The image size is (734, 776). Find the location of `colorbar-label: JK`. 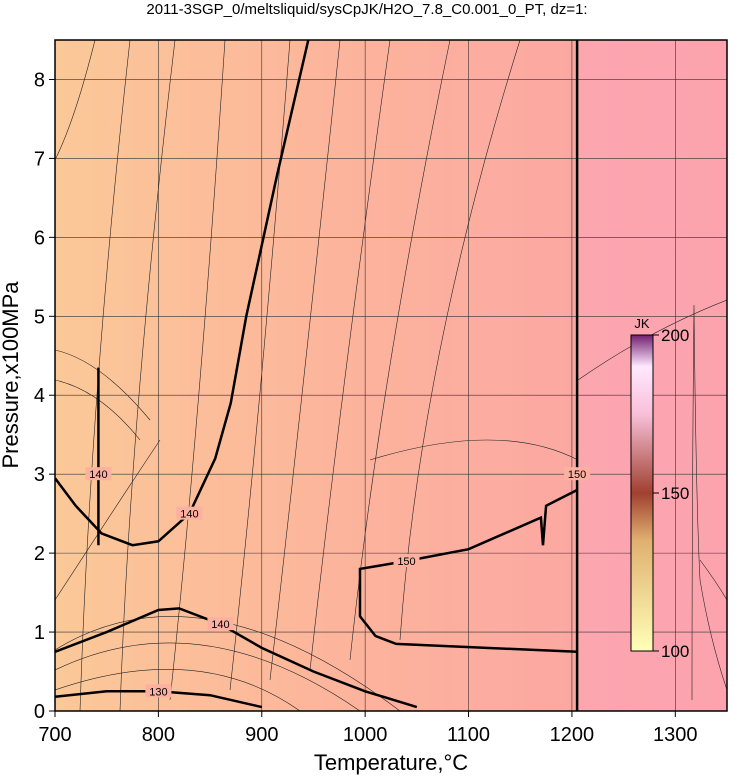

colorbar-label: JK is located at coordinates (642, 323).